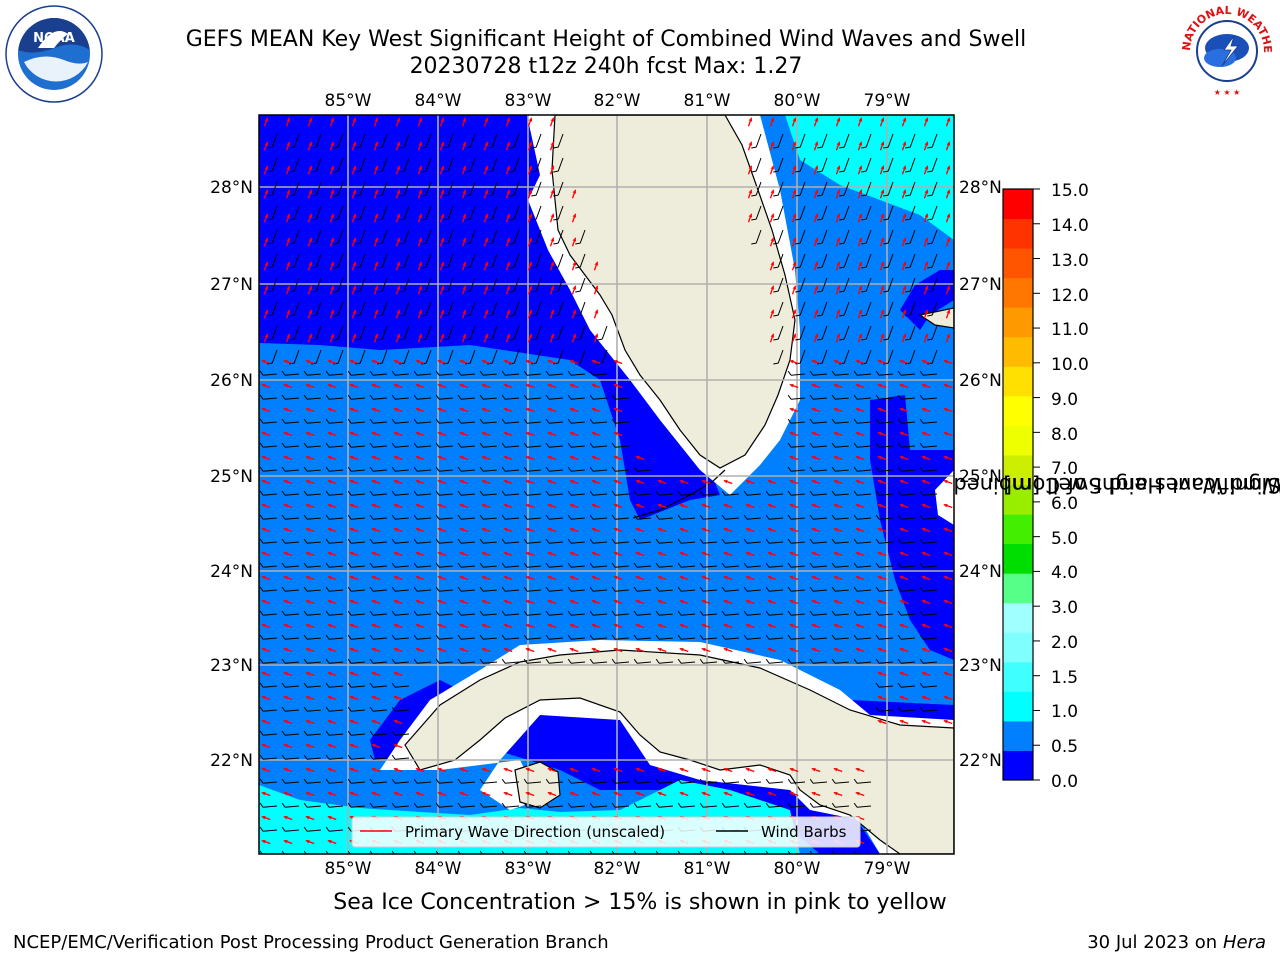  What do you see at coordinates (348, 101) in the screenshot?
I see `lon-label-top: 85°W` at bounding box center [348, 101].